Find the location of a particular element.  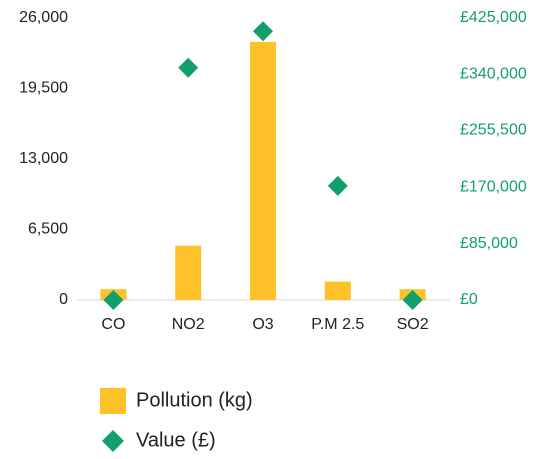

y-tick-label: 13,000 is located at coordinates (43, 158).